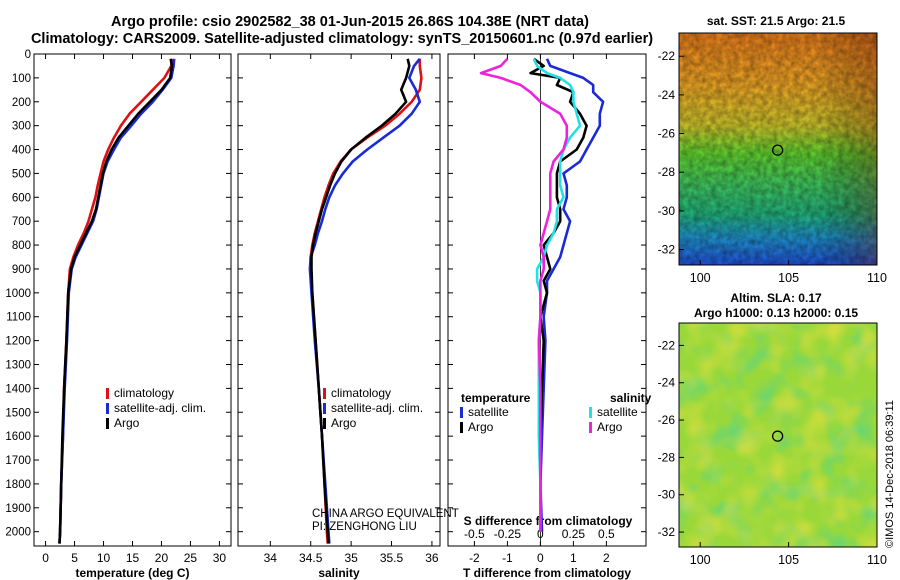  Describe the element at coordinates (524, 294) in the screenshot. I see `series-line-salinity-Argo` at that location.